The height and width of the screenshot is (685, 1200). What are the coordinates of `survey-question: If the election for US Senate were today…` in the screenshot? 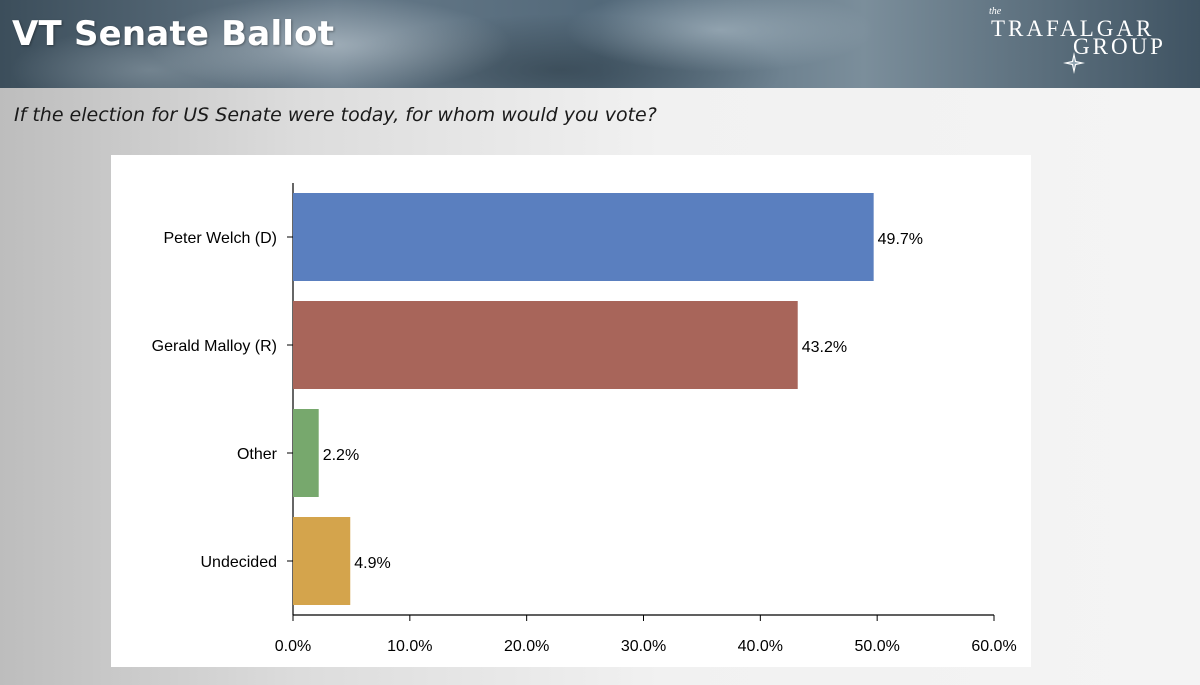 It's located at (335, 115).